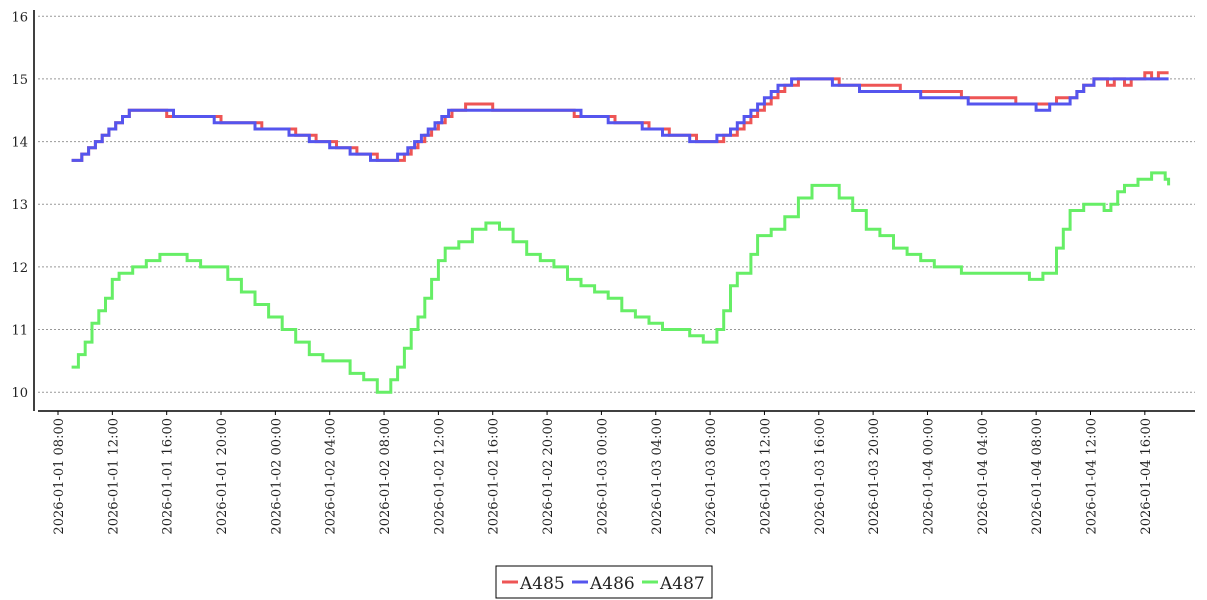 The image size is (1207, 600). What do you see at coordinates (612, 584) in the screenshot?
I see `legend-label-a486: A486` at bounding box center [612, 584].